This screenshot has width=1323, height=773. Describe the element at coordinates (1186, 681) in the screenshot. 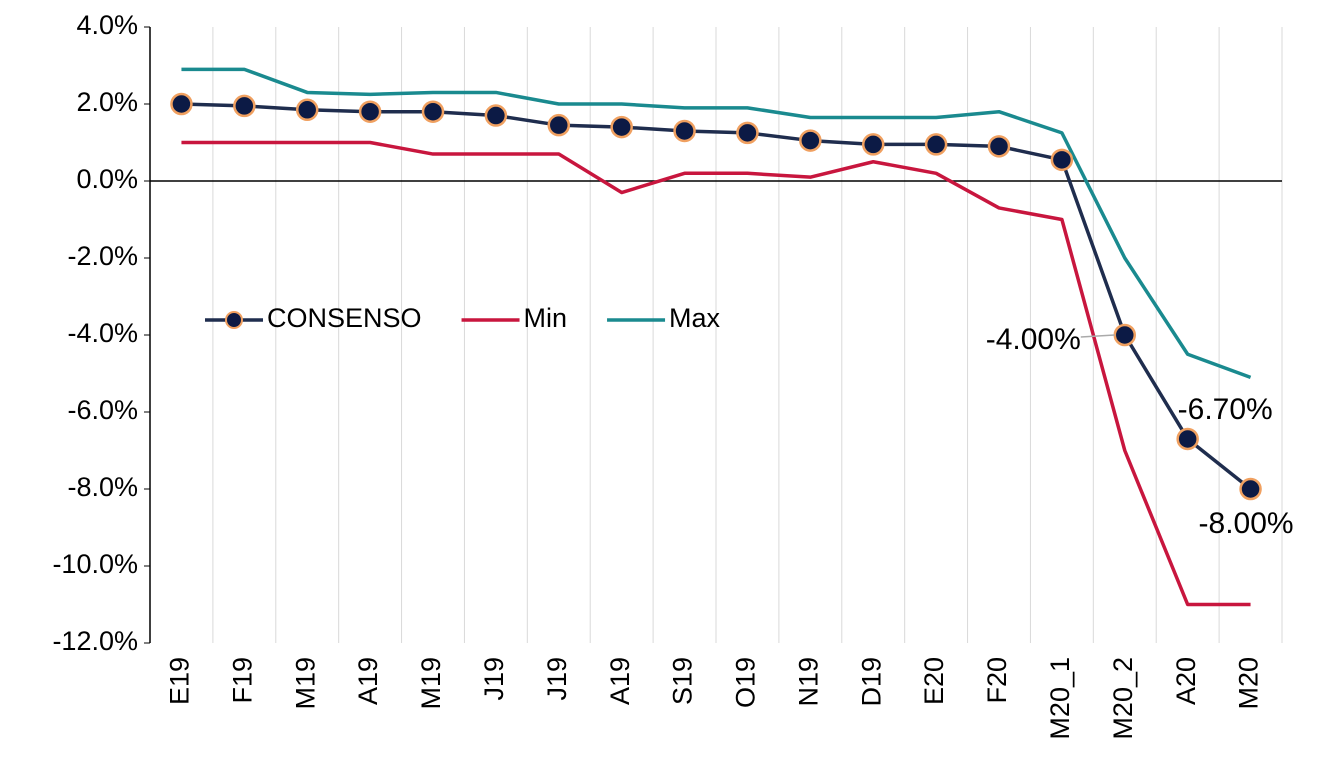

I see `x-tick-label: A20` at that location.